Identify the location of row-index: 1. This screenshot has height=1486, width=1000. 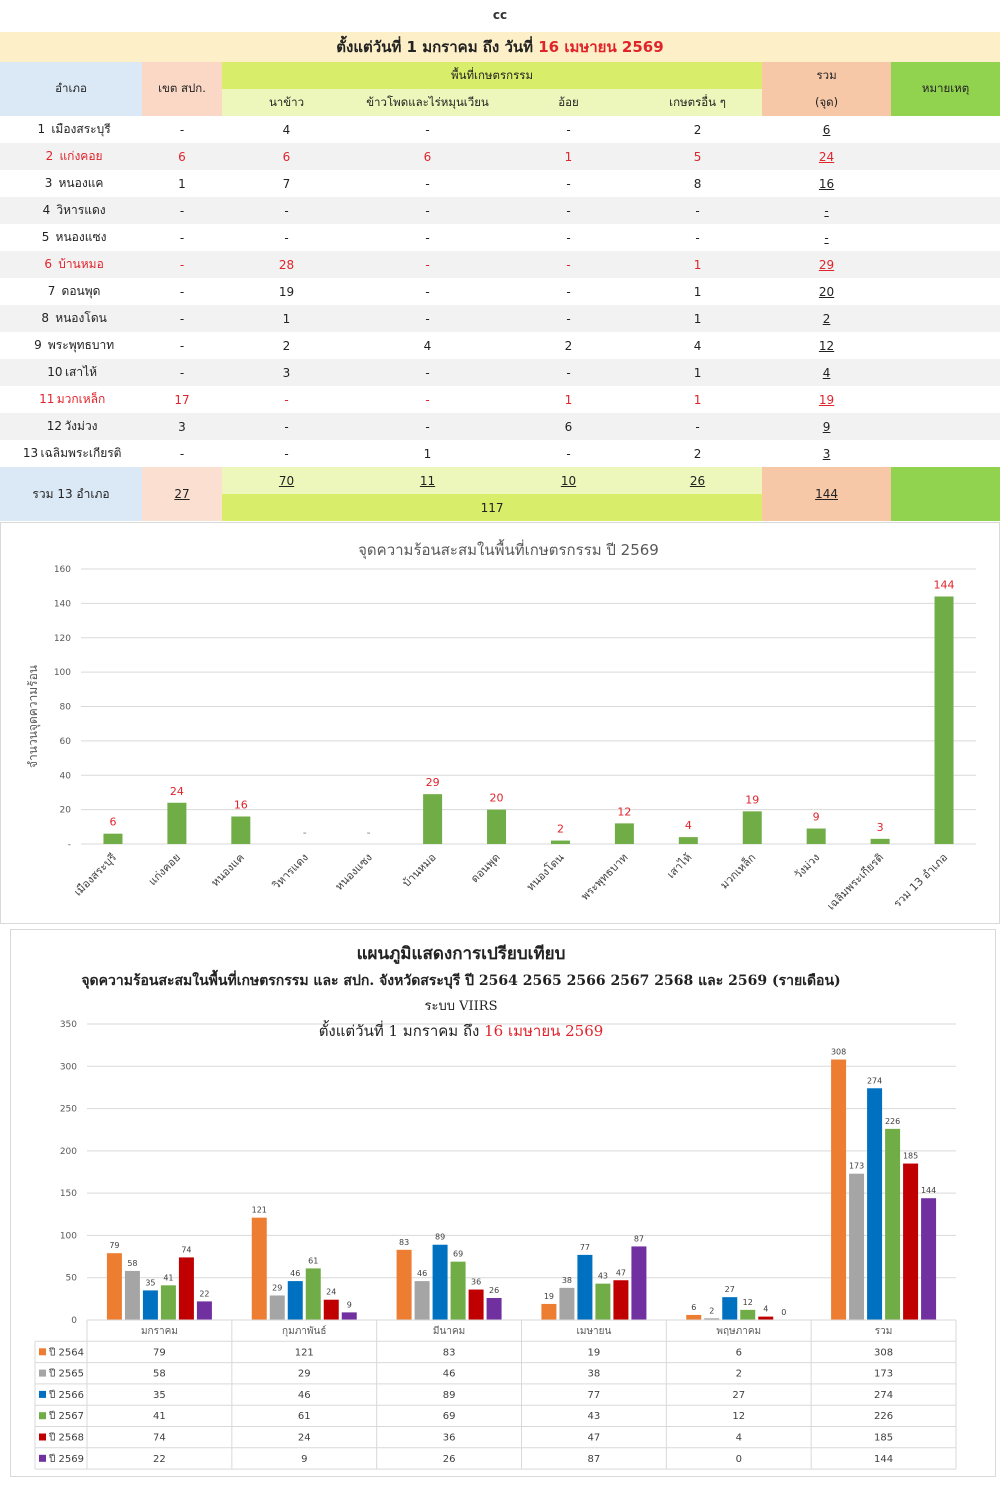
(41, 129).